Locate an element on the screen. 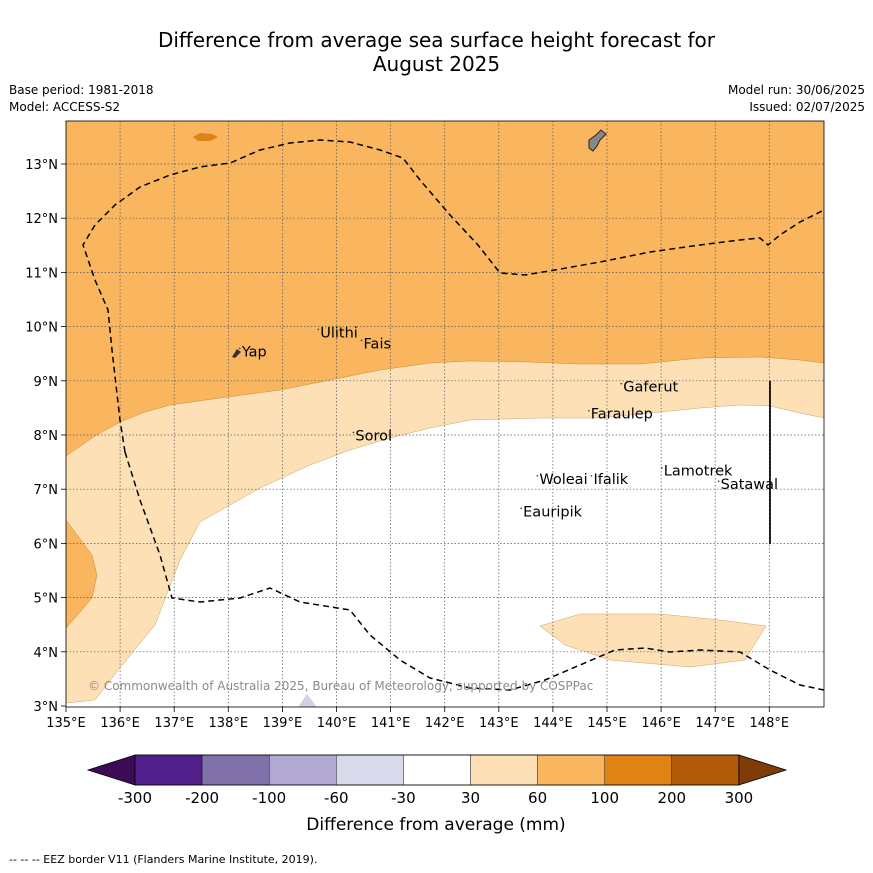 This screenshot has height=873, width=873. lon-tick-label: 138°E is located at coordinates (229, 723).